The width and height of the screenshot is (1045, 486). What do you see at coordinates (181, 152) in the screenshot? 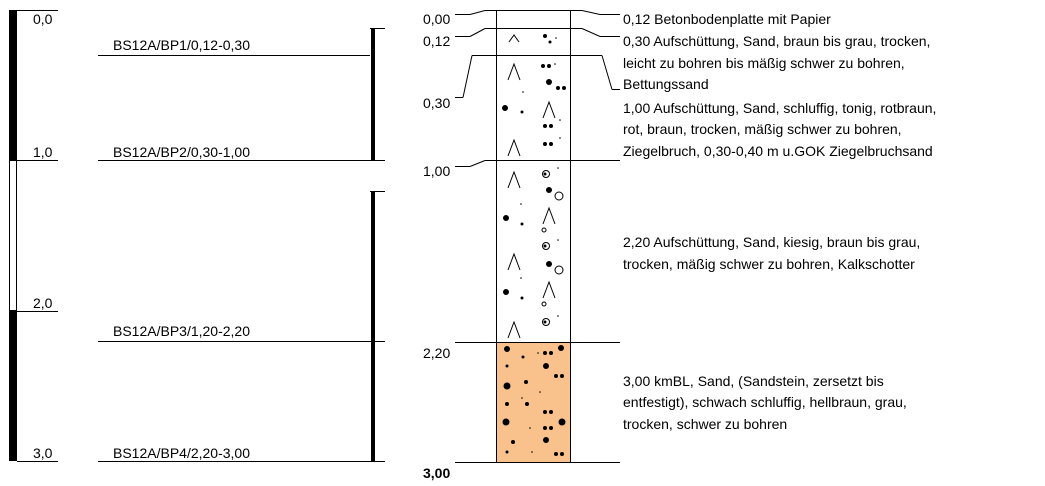
I see `sample-label: BS12A/BP2/0,30-1,00` at bounding box center [181, 152].